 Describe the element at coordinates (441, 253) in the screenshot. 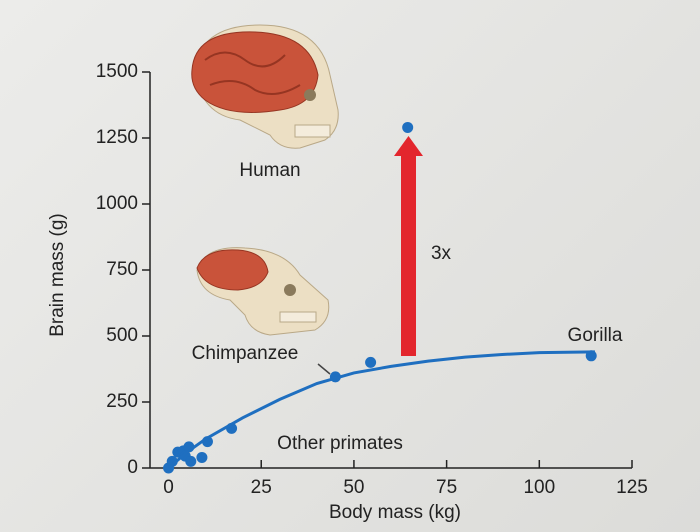

I see `annotation: 3x` at that location.